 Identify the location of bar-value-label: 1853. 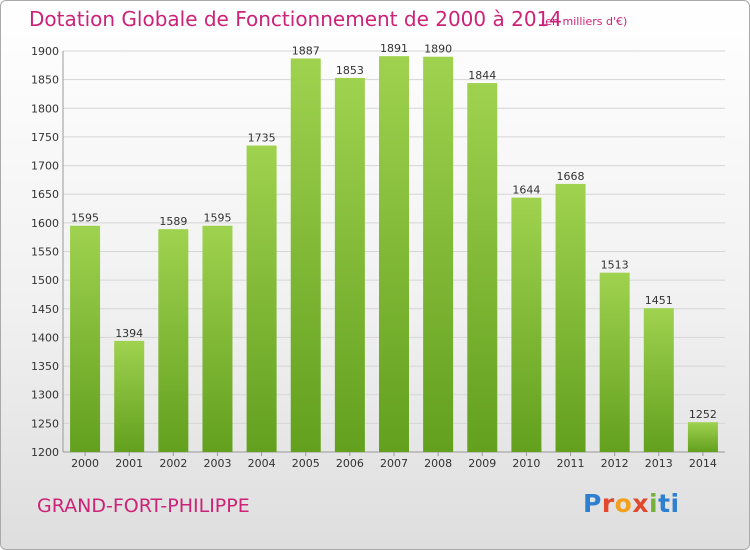
(350, 70).